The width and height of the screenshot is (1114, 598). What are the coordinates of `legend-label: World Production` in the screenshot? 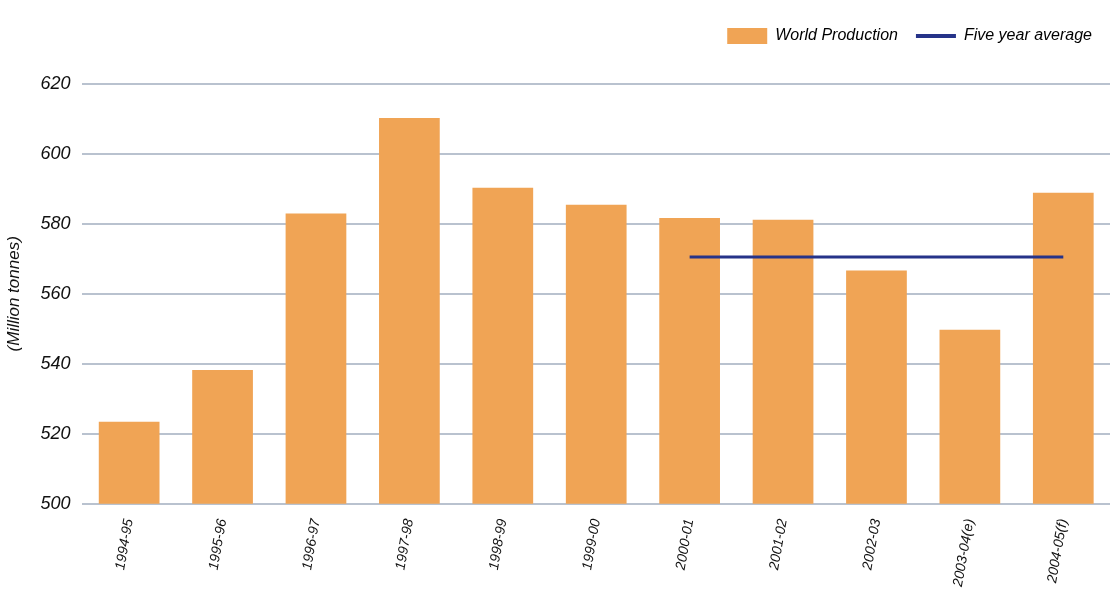 It's located at (837, 35).